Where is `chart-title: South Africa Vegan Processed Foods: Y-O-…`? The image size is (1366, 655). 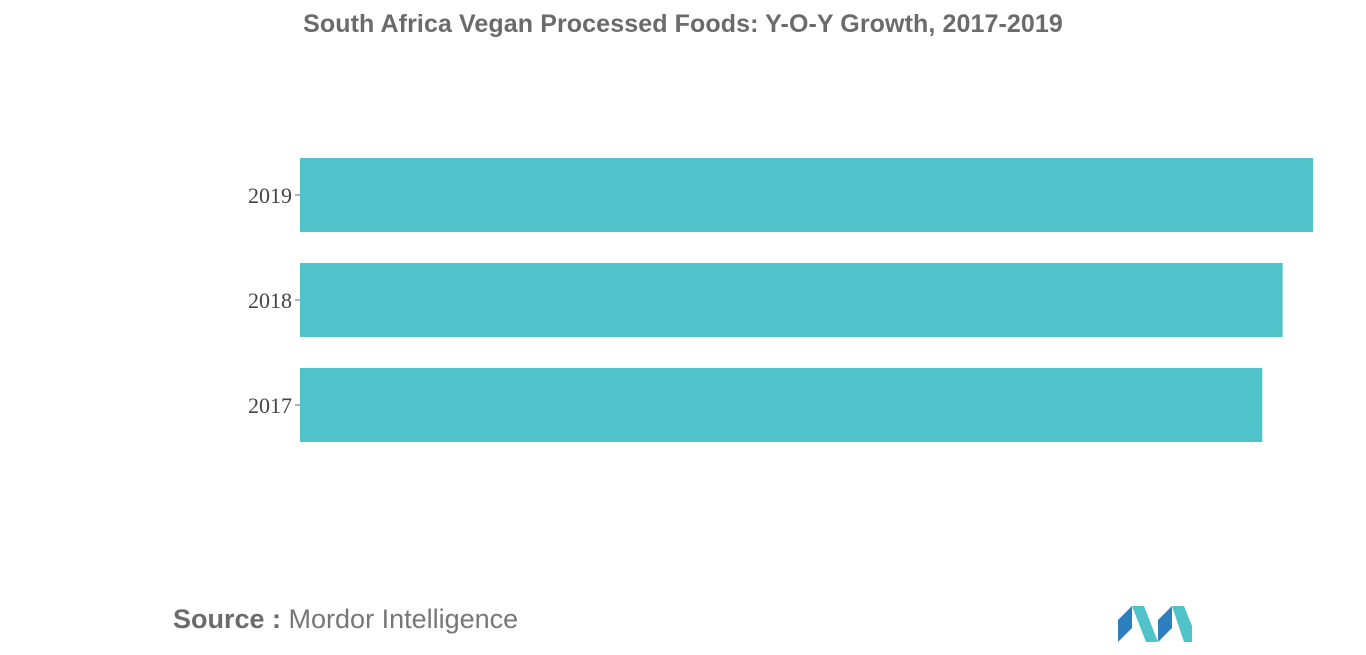
chart-title: South Africa Vegan Processed Foods: Y-O-… is located at coordinates (683, 24).